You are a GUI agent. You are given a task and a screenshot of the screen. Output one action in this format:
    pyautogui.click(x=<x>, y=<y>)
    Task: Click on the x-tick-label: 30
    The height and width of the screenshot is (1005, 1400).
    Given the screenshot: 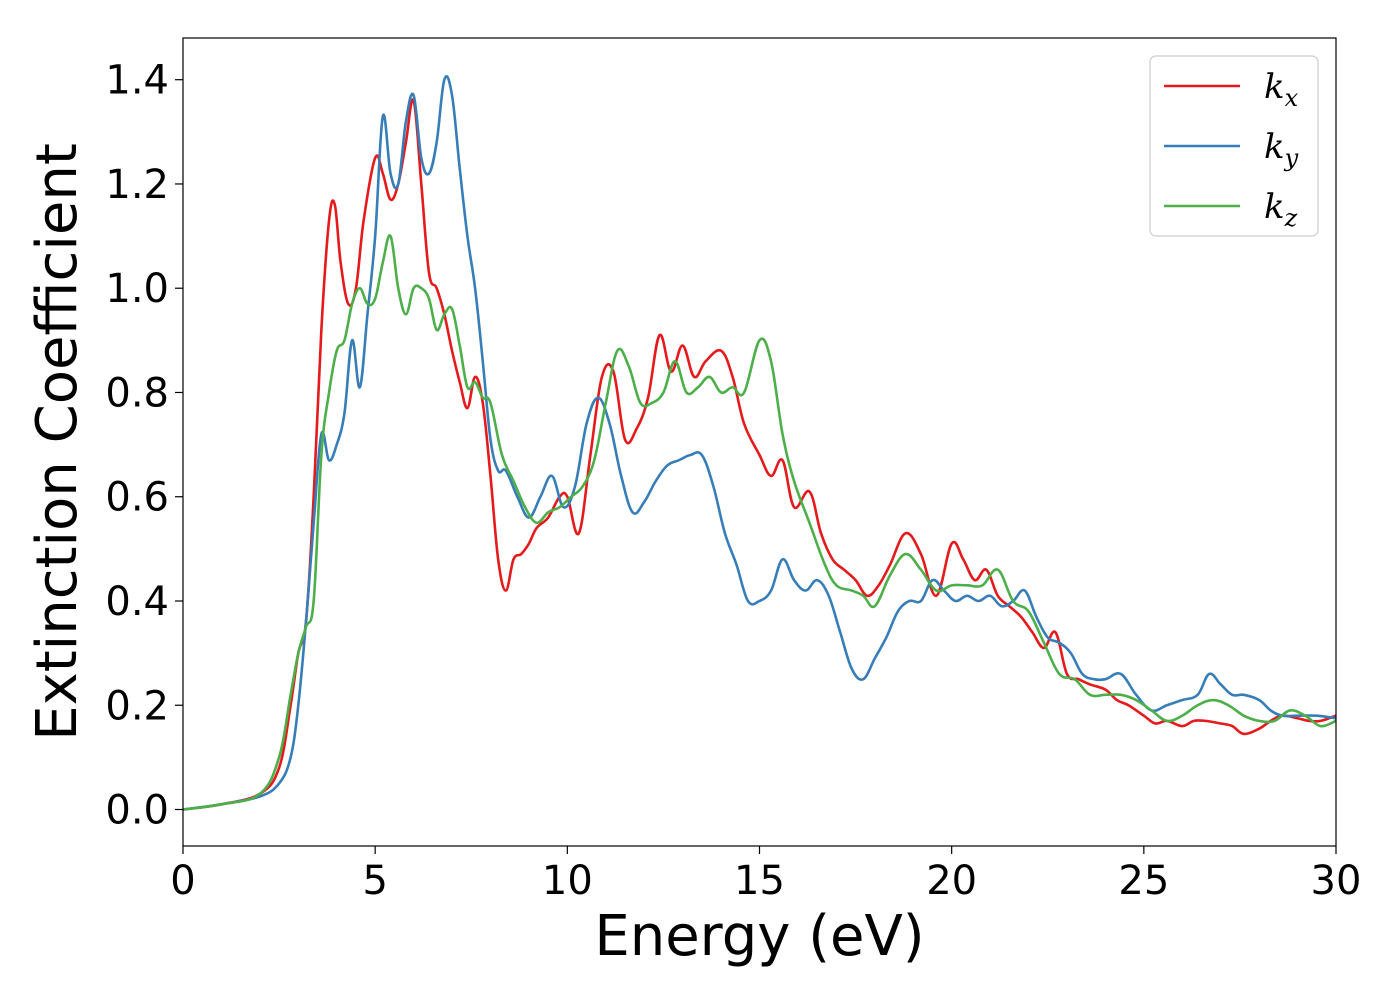 What is the action you would take?
    pyautogui.click(x=1336, y=881)
    